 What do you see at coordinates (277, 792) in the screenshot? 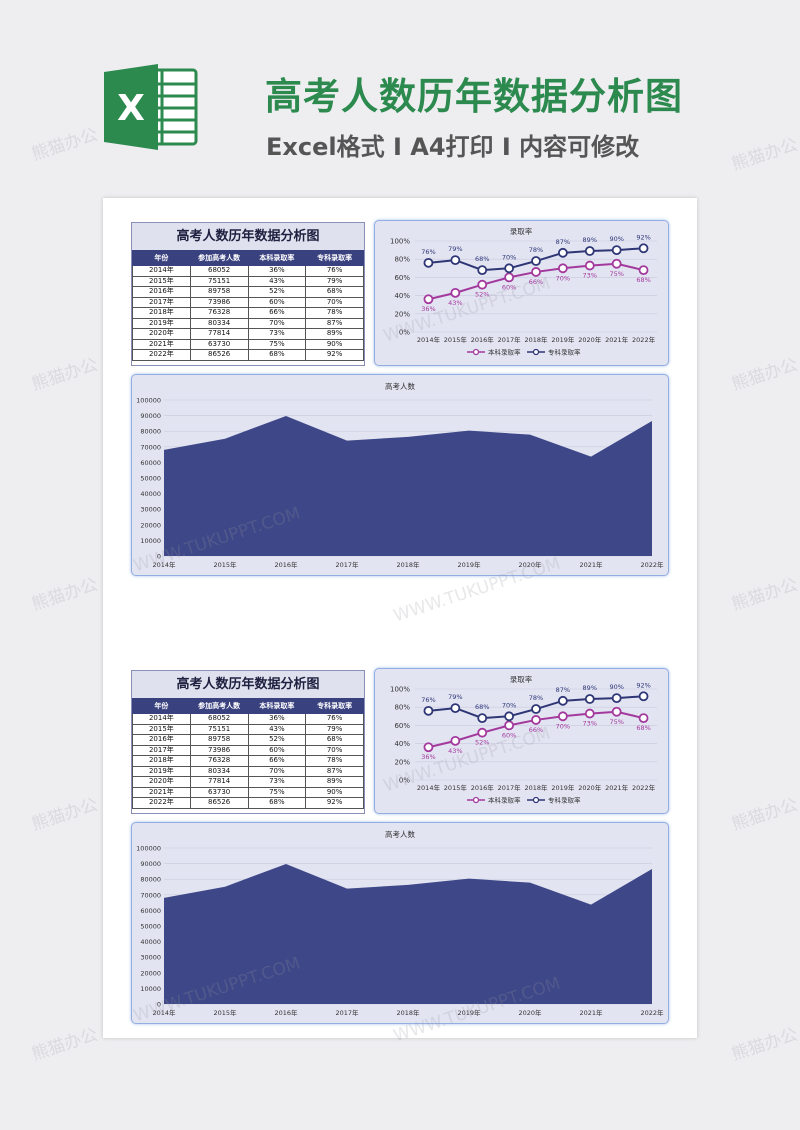
I see `table-cell: 75%` at bounding box center [277, 792].